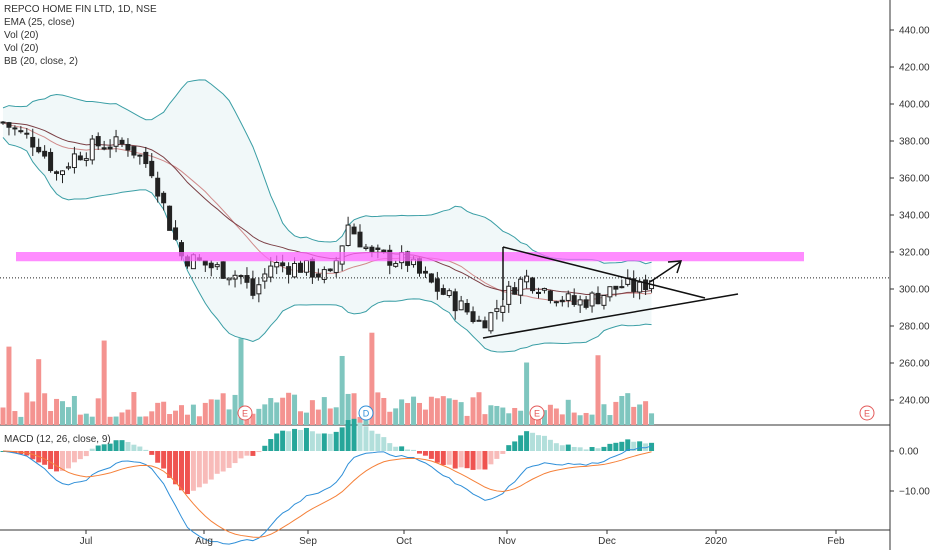 The image size is (932, 550). What do you see at coordinates (914, 68) in the screenshot?
I see `price-tick-label: 420.00` at bounding box center [914, 68].